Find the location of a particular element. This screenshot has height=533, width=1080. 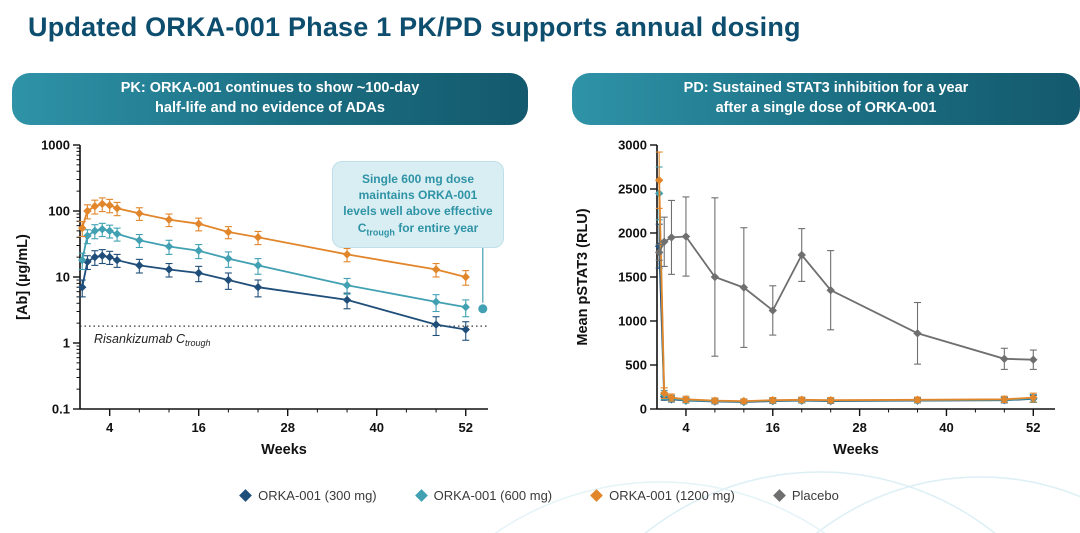

legend-label: Placebo is located at coordinates (815, 495).